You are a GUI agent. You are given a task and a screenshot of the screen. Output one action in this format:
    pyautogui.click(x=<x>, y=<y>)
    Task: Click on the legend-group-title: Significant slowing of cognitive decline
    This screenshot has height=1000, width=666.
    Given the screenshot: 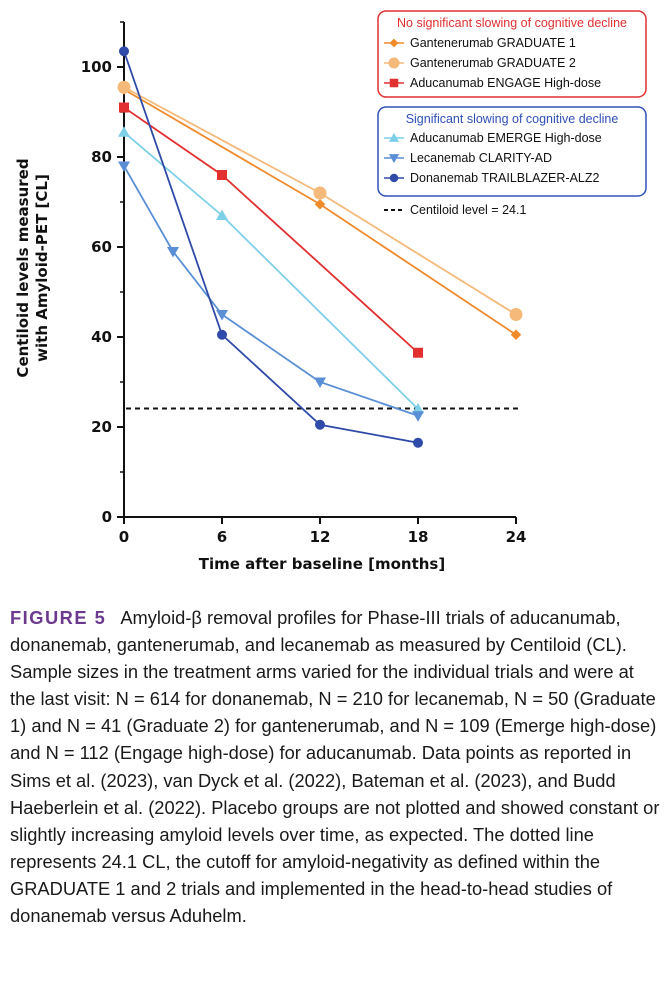 What is the action you would take?
    pyautogui.click(x=512, y=119)
    